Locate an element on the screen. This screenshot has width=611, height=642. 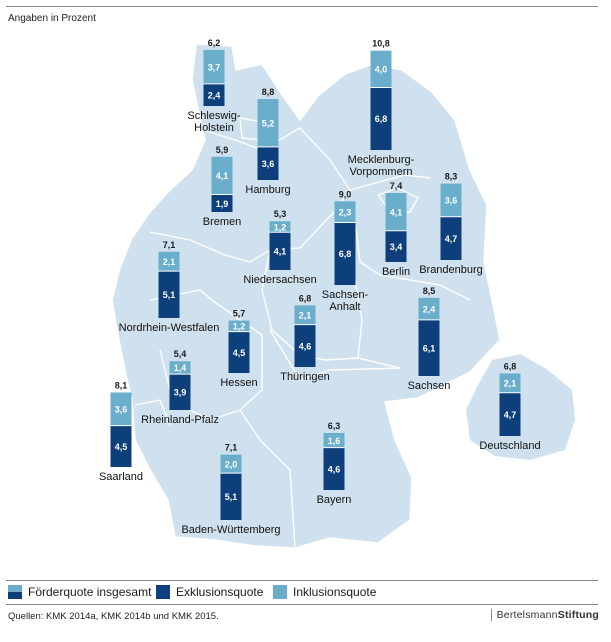
value-label-total: 7,1 is located at coordinates (169, 245).